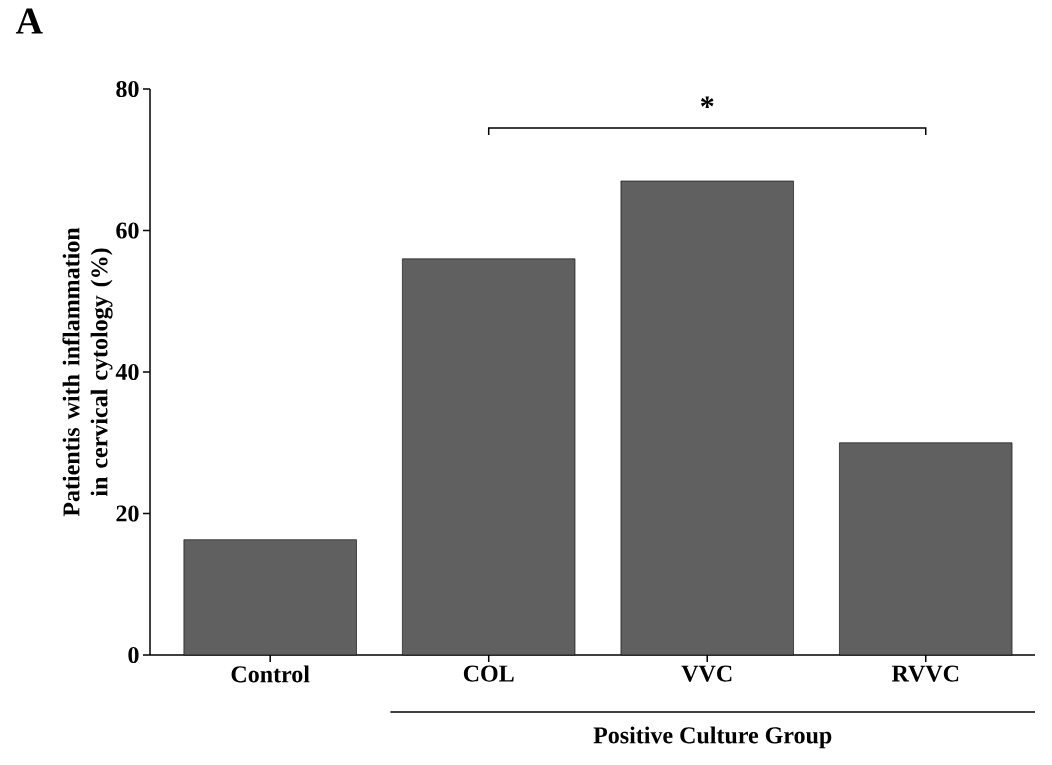 This screenshot has height=765, width=1052. I want to click on y-tick-label: 60, so click(127, 230).